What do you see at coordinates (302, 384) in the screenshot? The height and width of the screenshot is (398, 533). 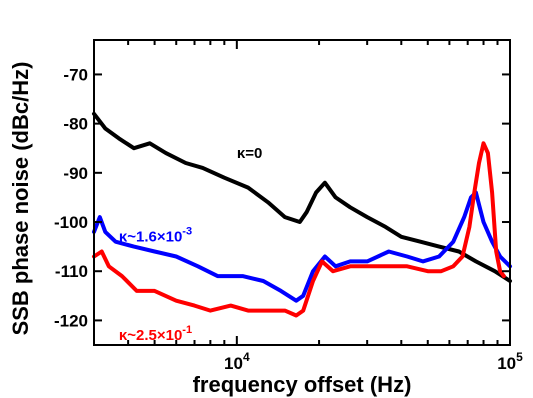 I see `x-axis-title: frequency offset (Hz)` at bounding box center [302, 384].